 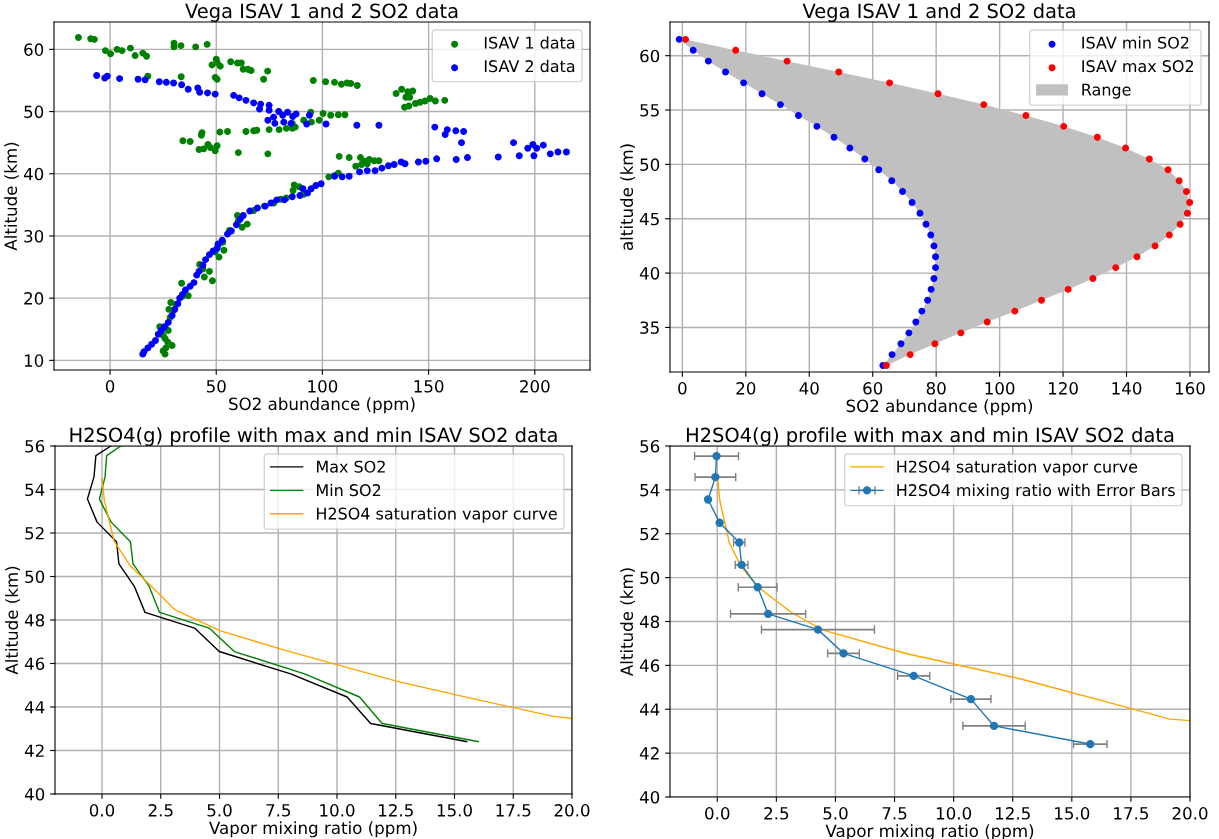 I want to click on x-tick-label: 20, so click(x=746, y=388).